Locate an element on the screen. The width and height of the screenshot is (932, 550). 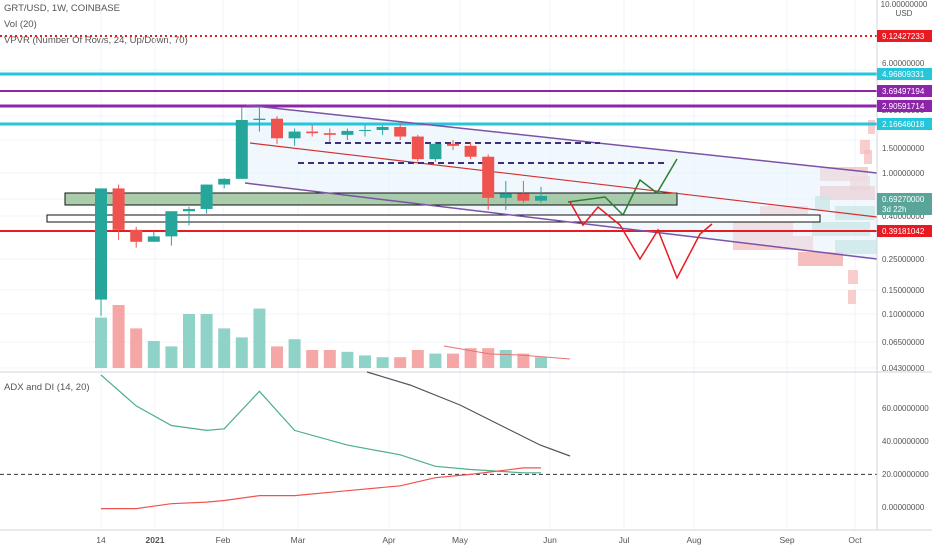
time-axis-label: Apr is located at coordinates (388, 540).